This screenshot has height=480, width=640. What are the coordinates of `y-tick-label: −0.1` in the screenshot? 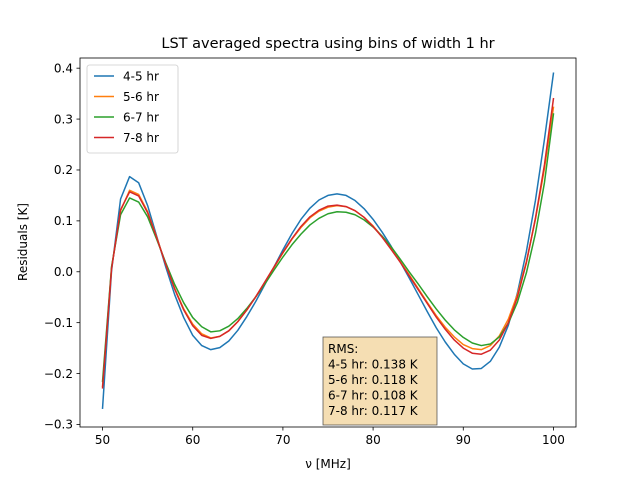 It's located at (58, 323).